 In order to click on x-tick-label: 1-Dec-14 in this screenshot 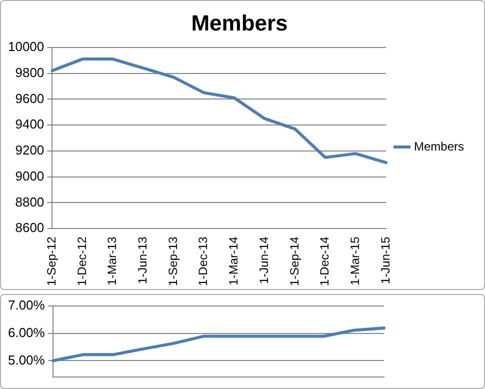, I will do `click(325, 261)`.